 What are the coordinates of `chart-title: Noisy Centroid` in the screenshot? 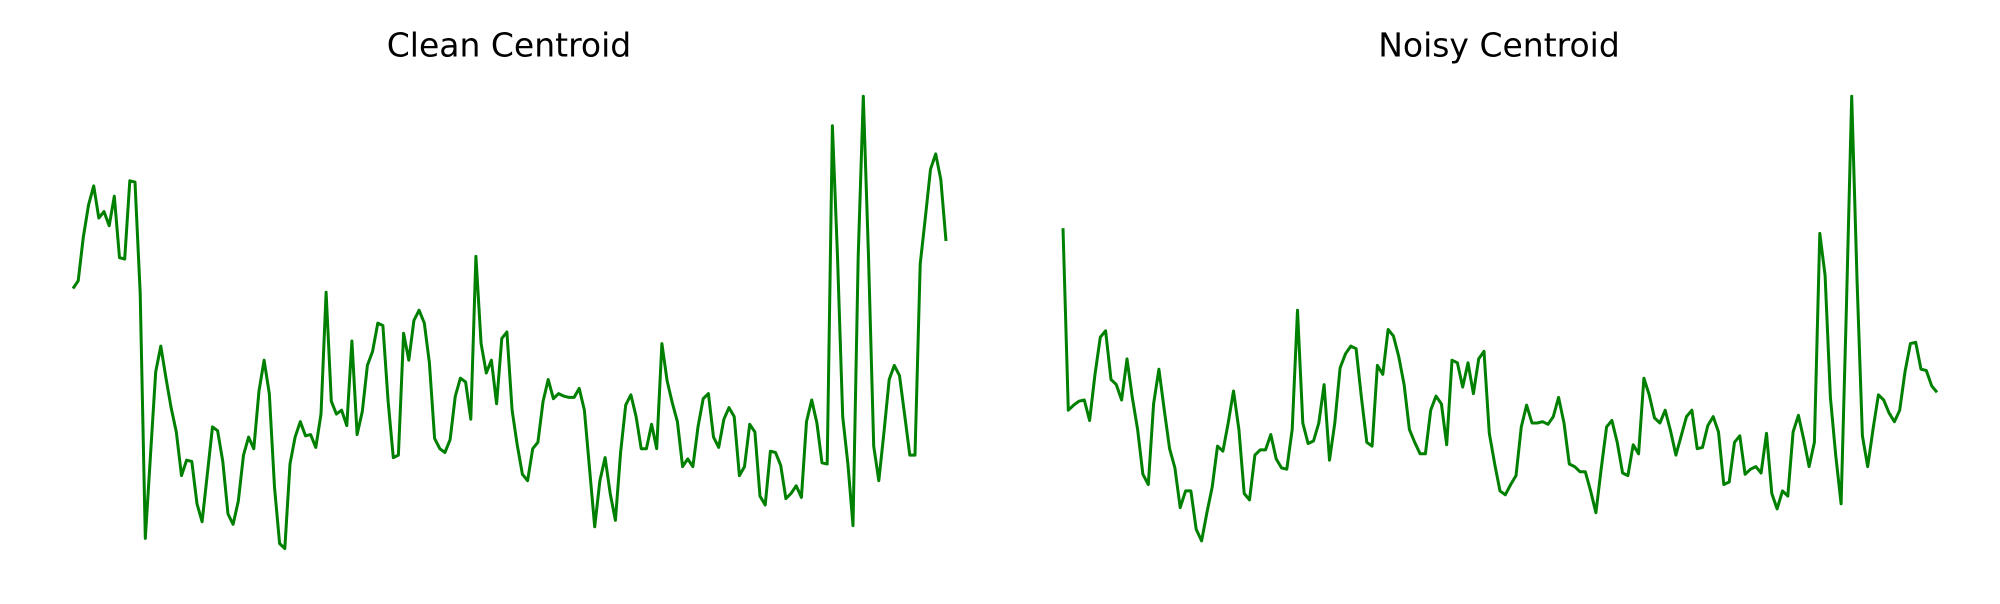 It's located at (1499, 45).